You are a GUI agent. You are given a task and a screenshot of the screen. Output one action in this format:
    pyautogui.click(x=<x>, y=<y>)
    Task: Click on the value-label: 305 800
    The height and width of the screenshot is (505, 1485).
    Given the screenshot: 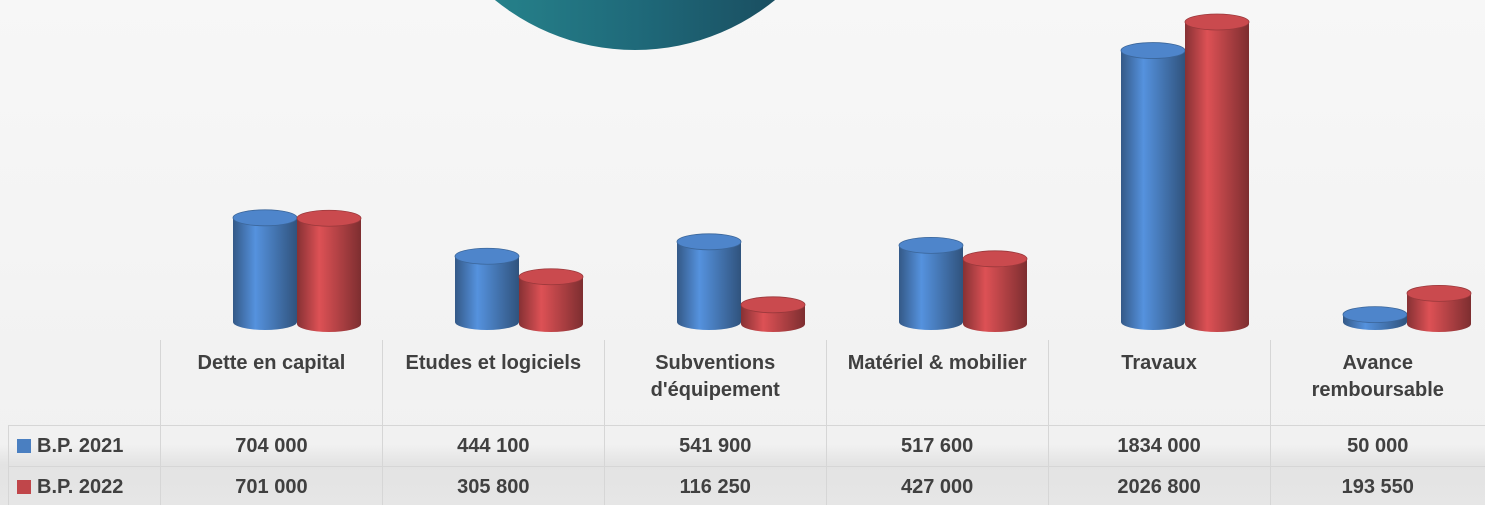 What is the action you would take?
    pyautogui.click(x=493, y=485)
    